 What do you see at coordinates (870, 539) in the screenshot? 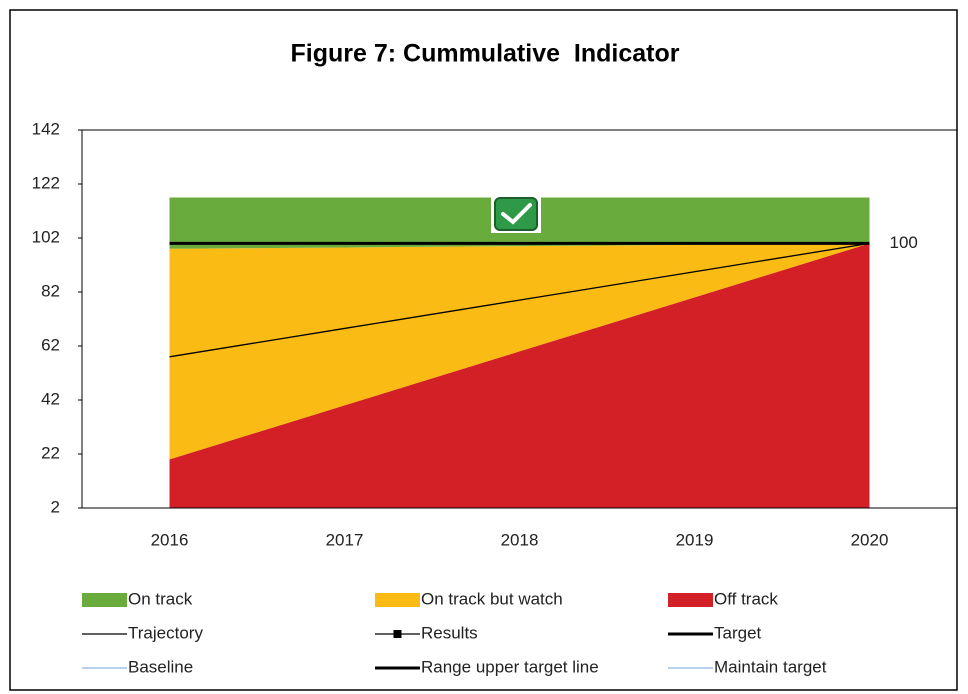
I see `x-tick-label: 2020` at bounding box center [870, 539].